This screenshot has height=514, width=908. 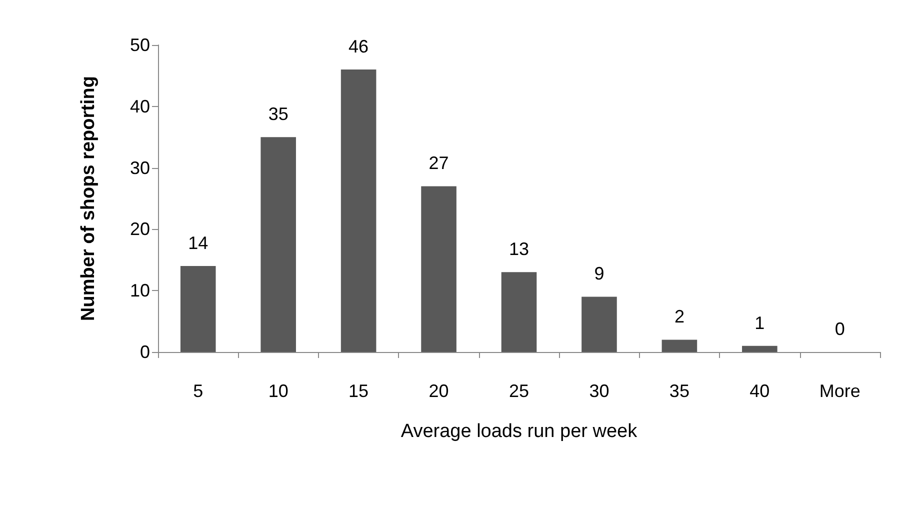 I want to click on data-label: 1, so click(x=759, y=322).